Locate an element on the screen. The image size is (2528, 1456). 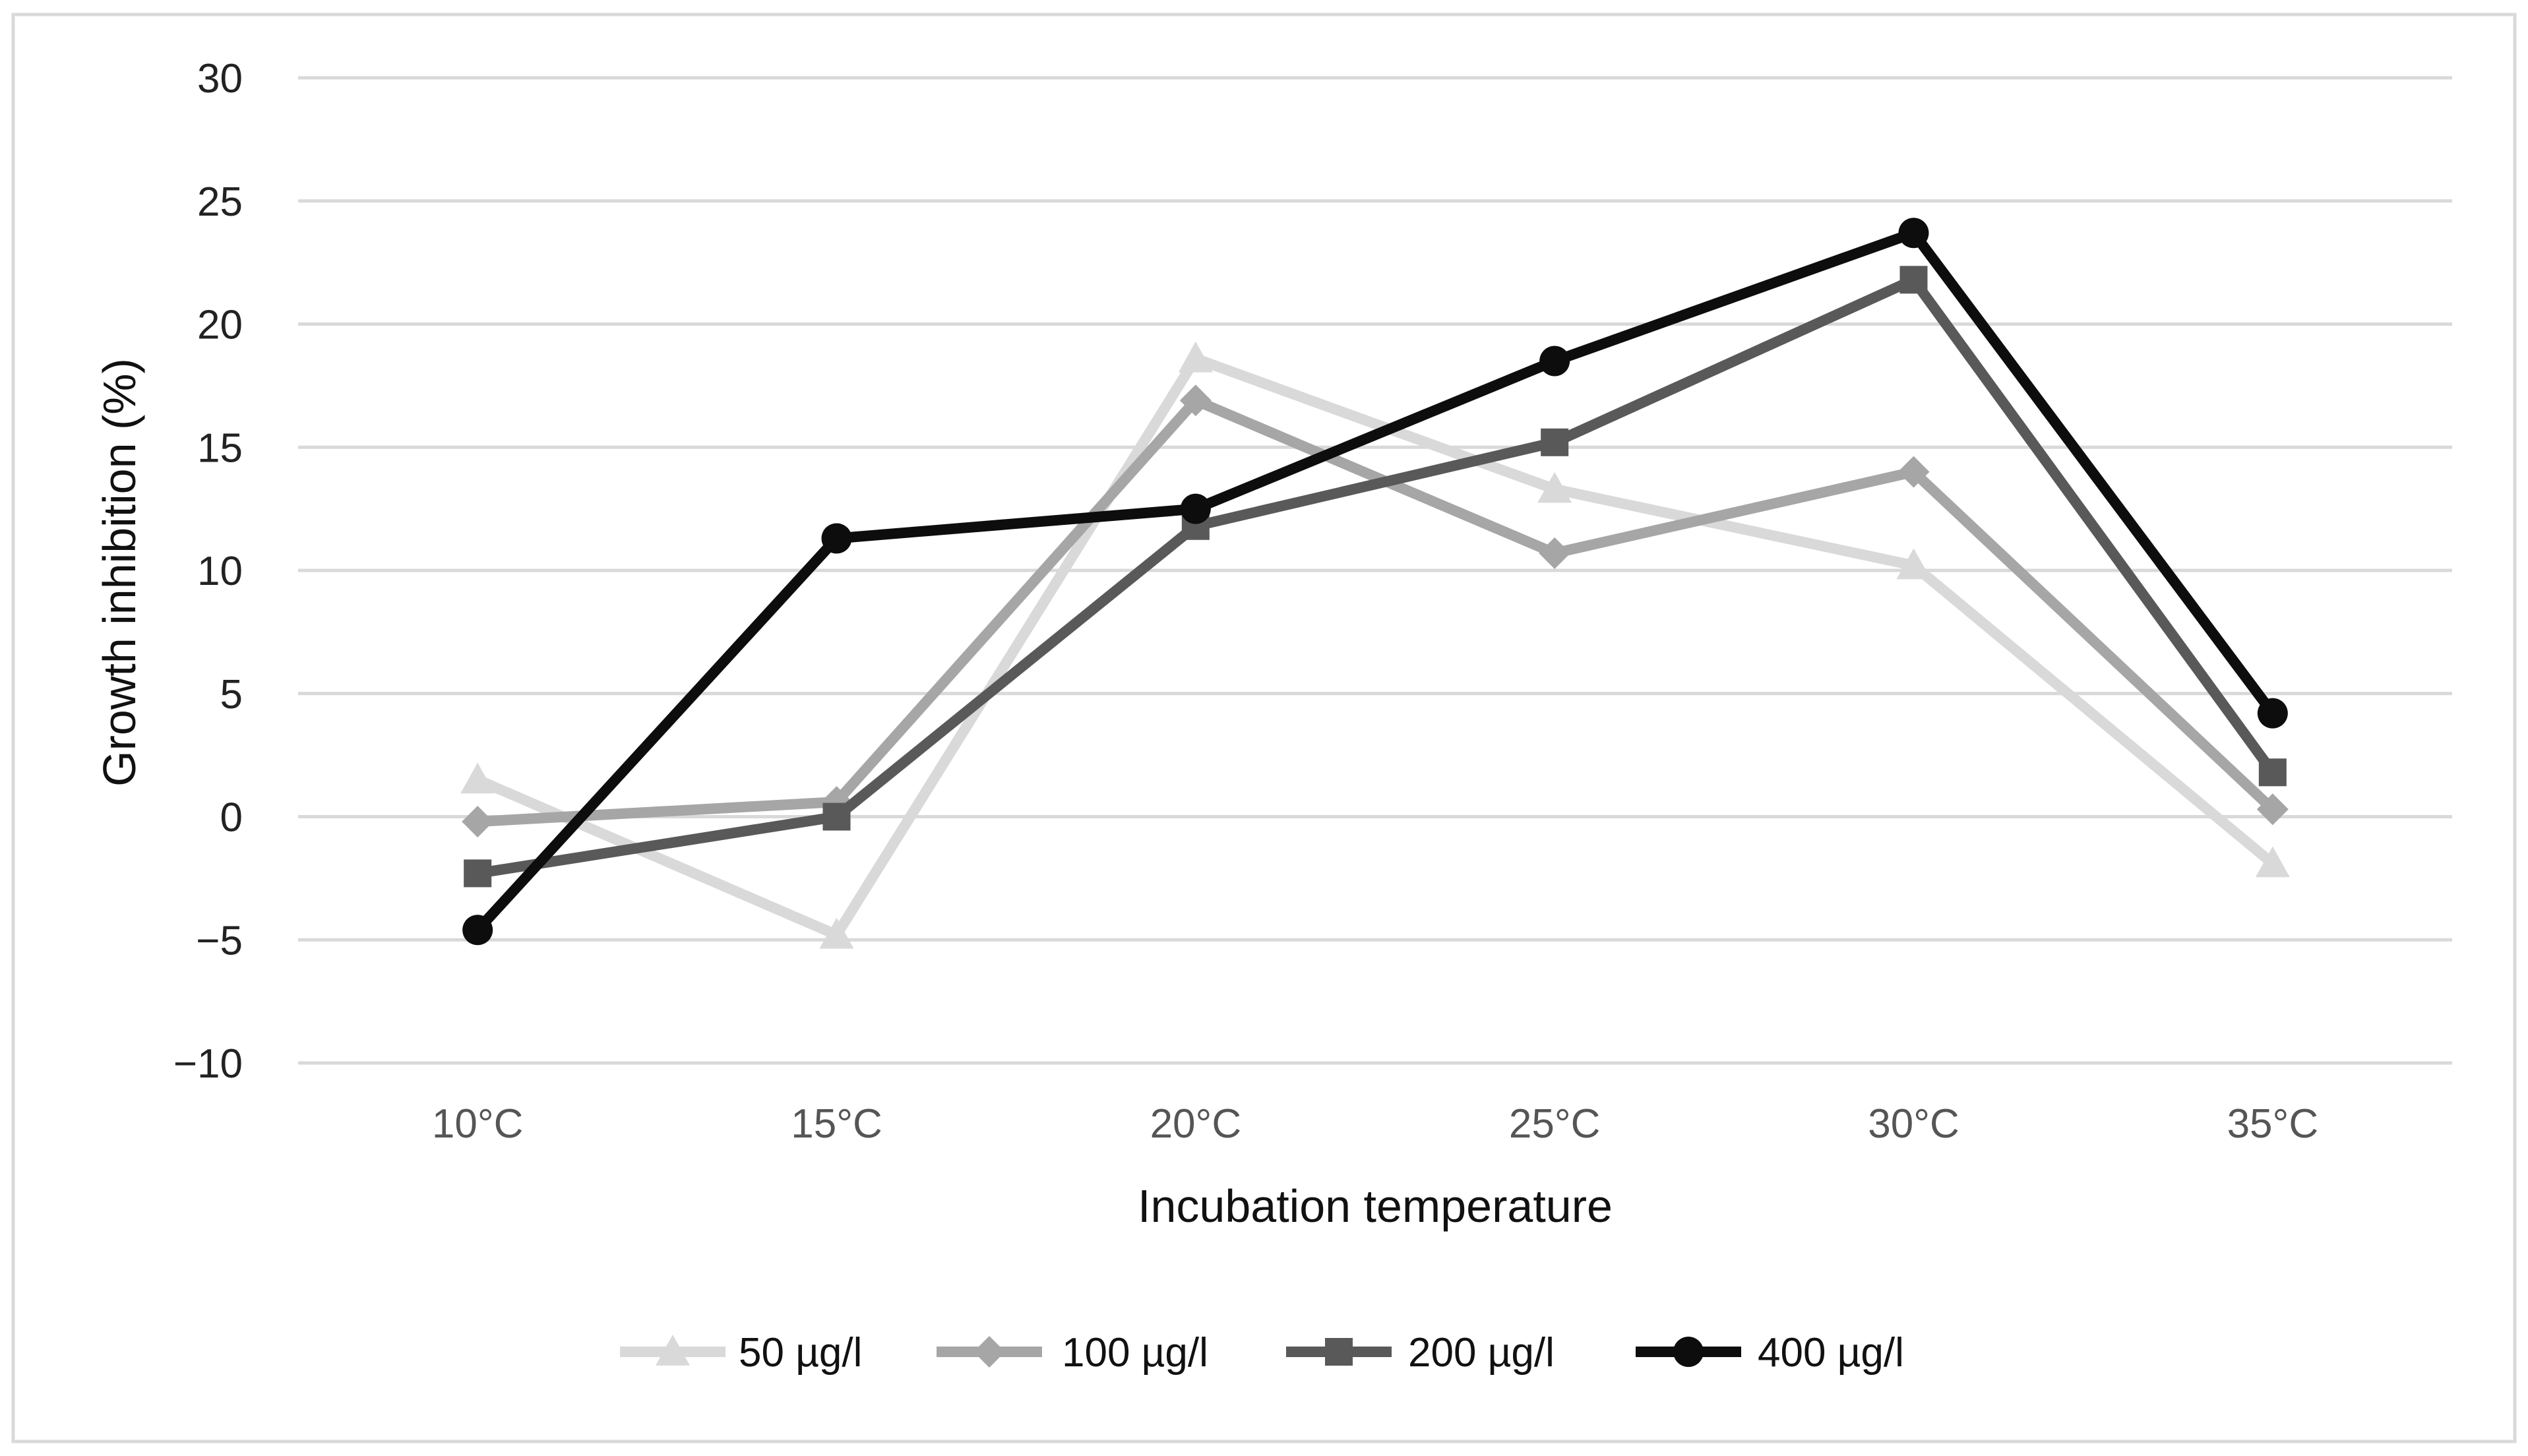
x-axis-title: Incubation temperature is located at coordinates (1376, 1206).